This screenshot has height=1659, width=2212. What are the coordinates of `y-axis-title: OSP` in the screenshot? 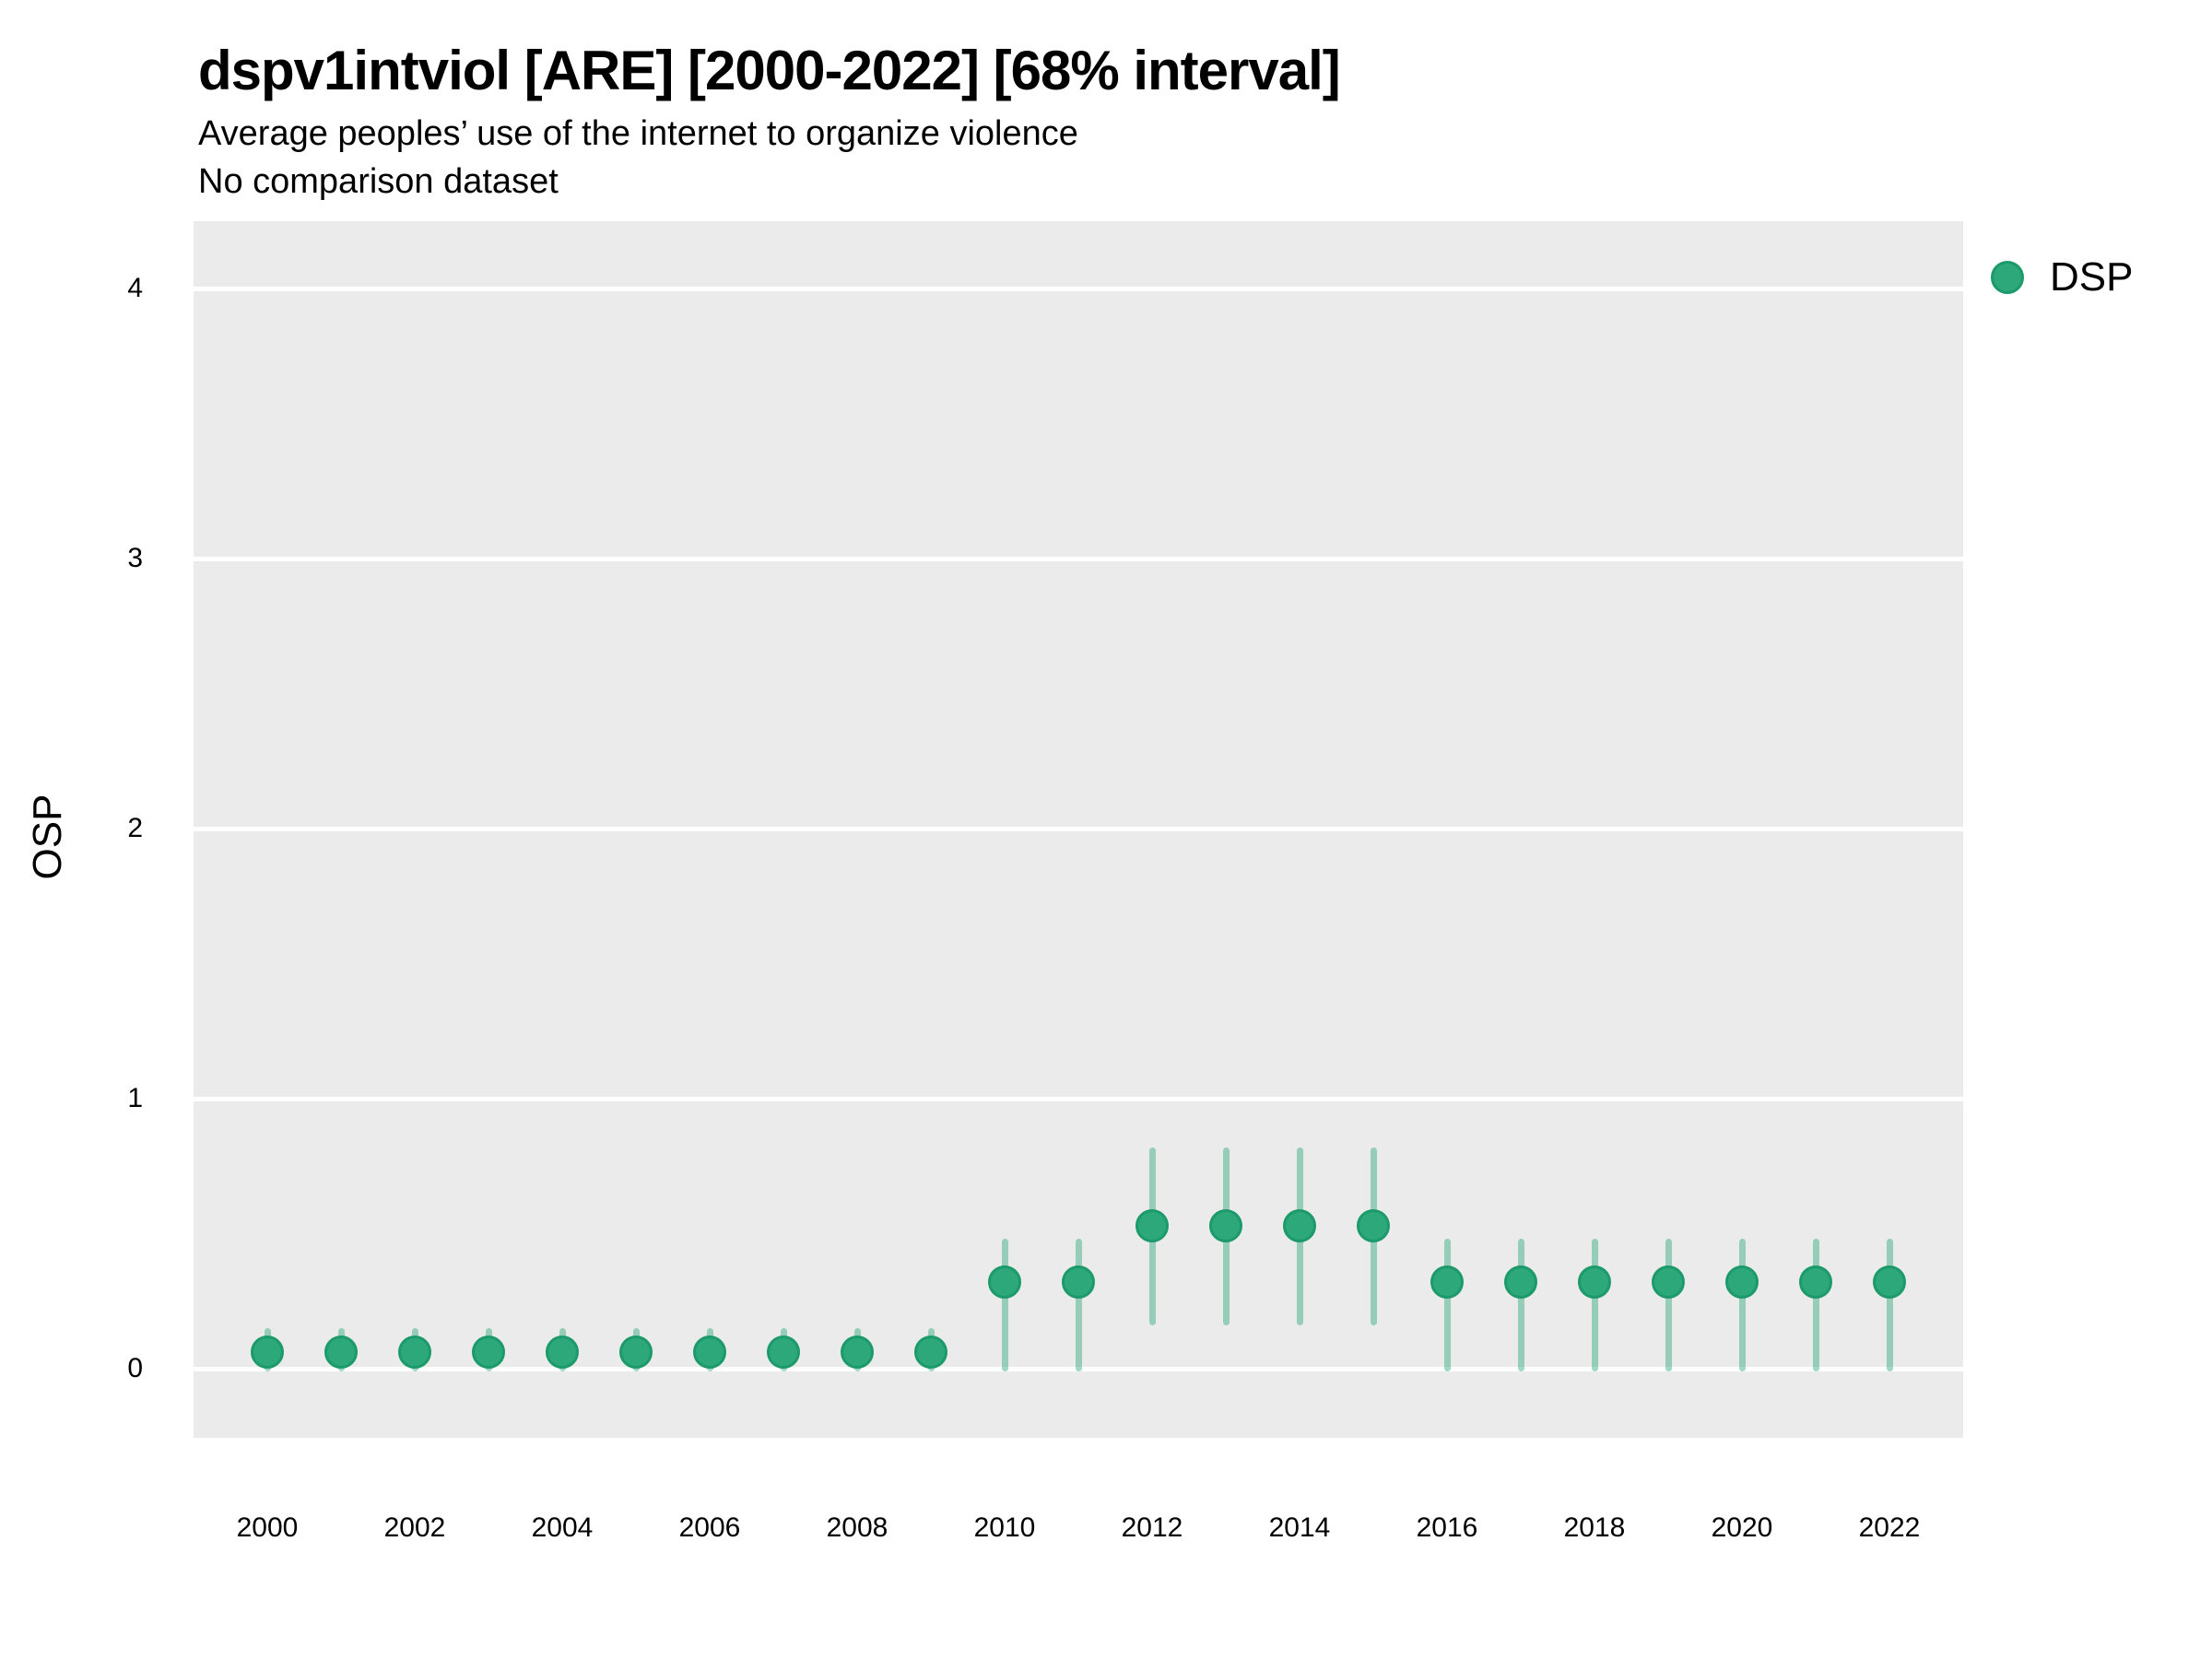 It's located at (47, 837).